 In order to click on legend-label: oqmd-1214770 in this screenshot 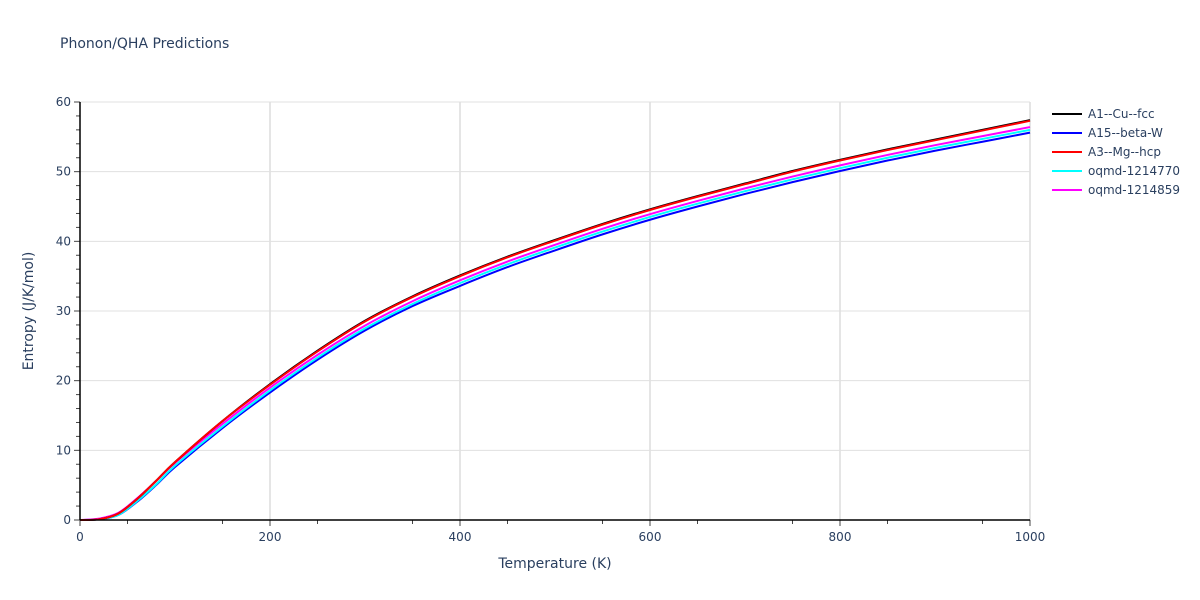, I will do `click(1134, 170)`.